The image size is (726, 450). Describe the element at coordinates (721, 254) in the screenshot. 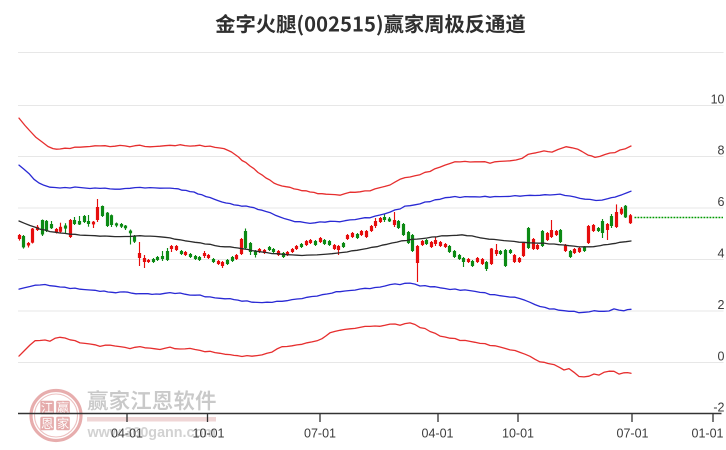

I see `svg-text: 4` at that location.